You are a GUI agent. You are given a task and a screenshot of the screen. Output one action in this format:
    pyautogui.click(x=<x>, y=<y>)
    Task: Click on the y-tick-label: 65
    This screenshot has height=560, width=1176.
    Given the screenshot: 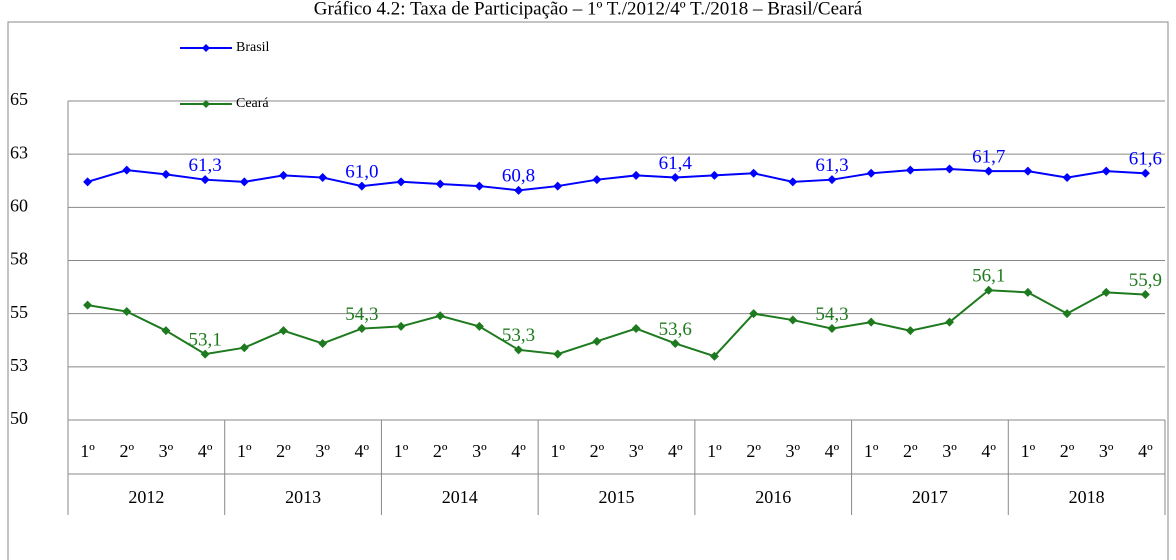 What is the action you would take?
    pyautogui.click(x=19, y=99)
    